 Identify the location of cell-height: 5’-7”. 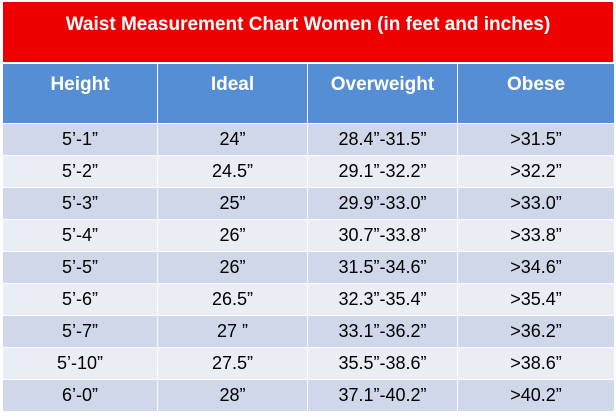
(80, 331).